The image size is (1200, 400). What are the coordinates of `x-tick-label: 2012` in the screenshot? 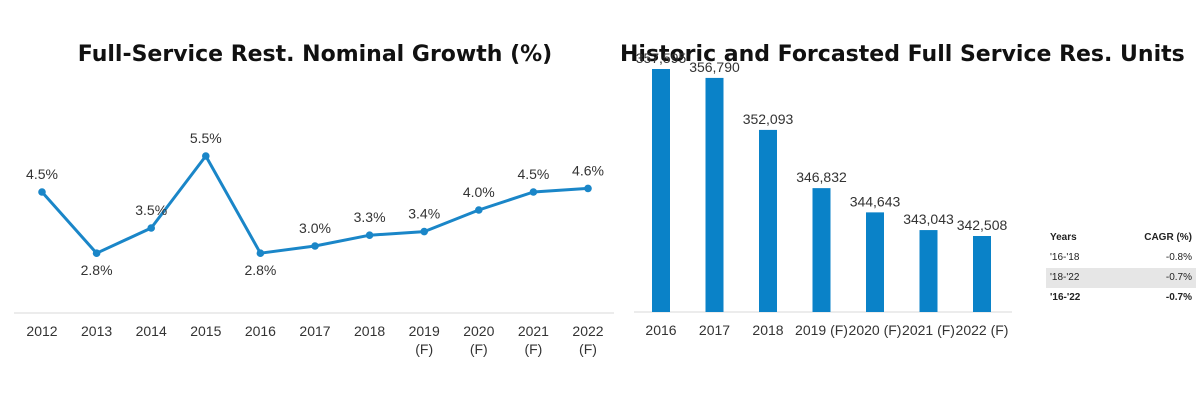 It's located at (41, 331).